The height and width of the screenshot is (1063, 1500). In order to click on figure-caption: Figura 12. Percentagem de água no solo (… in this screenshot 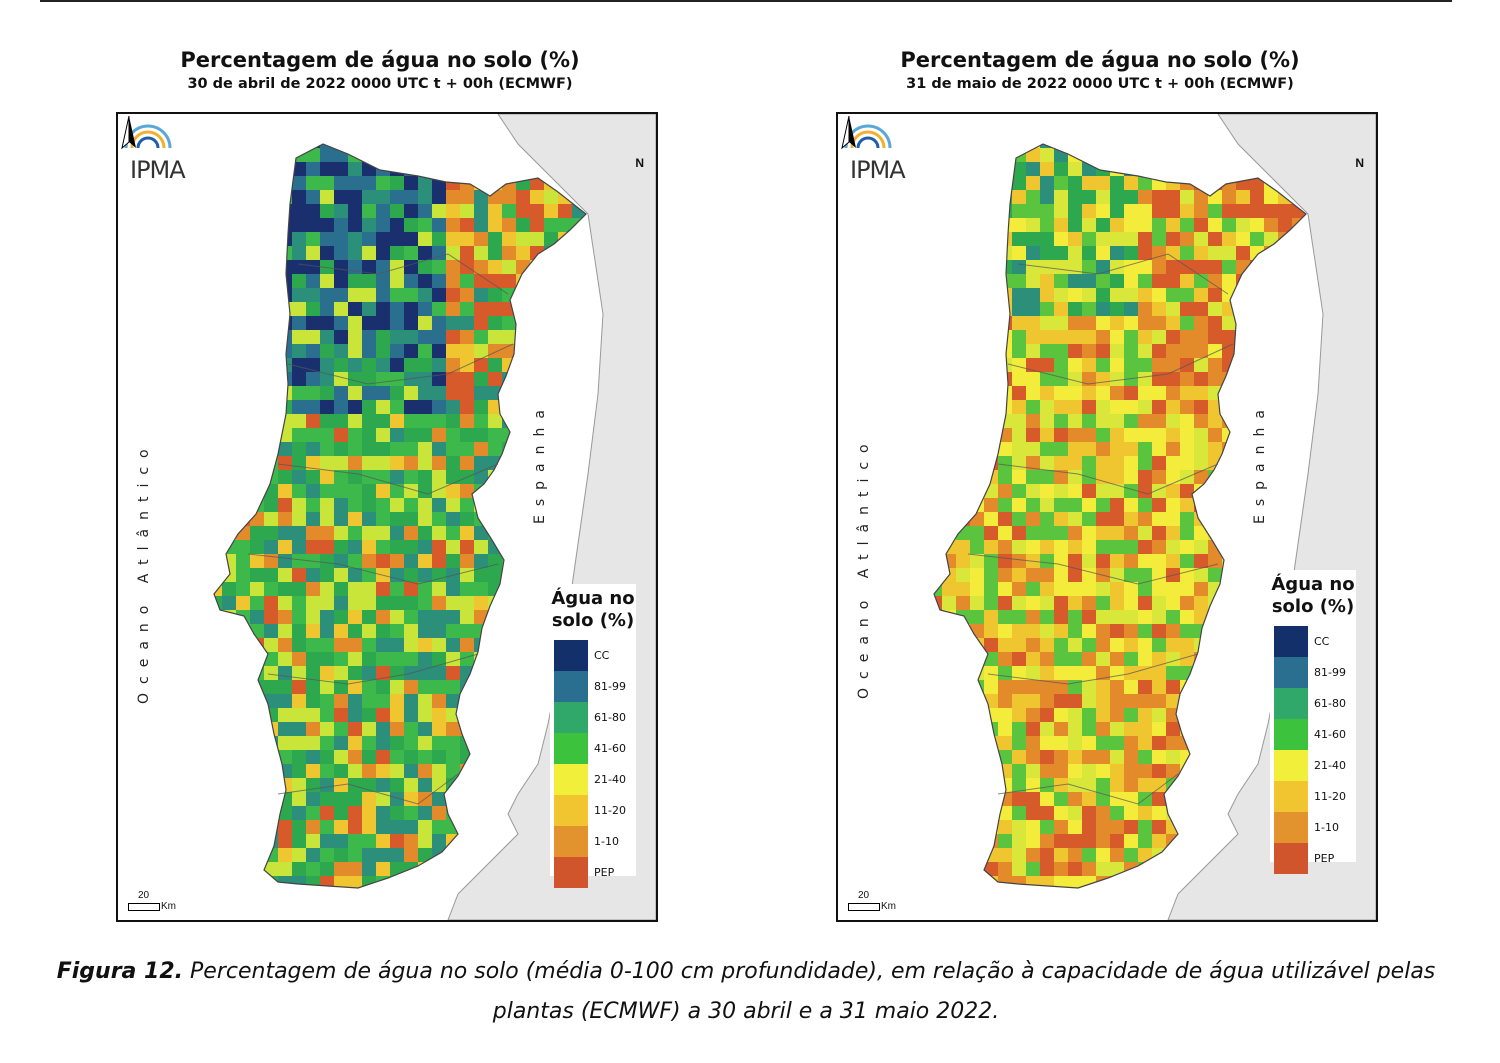, I will do `click(746, 992)`.